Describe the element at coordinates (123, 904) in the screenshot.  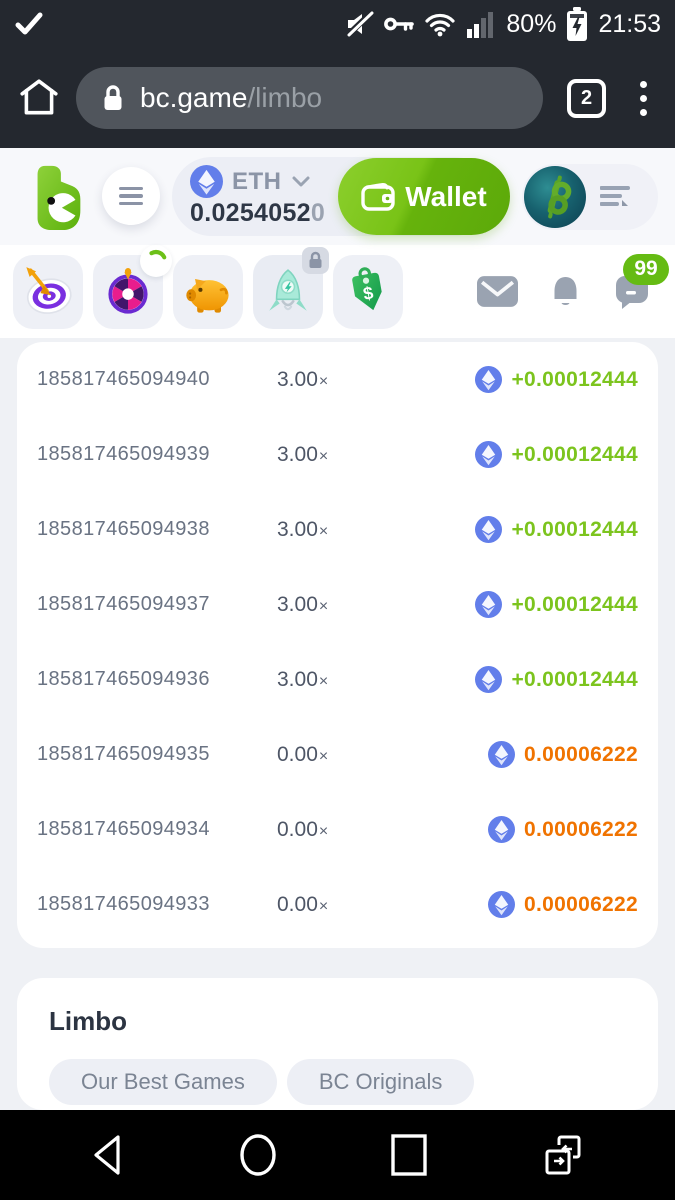
I see `bet-id: 185817465094933` at that location.